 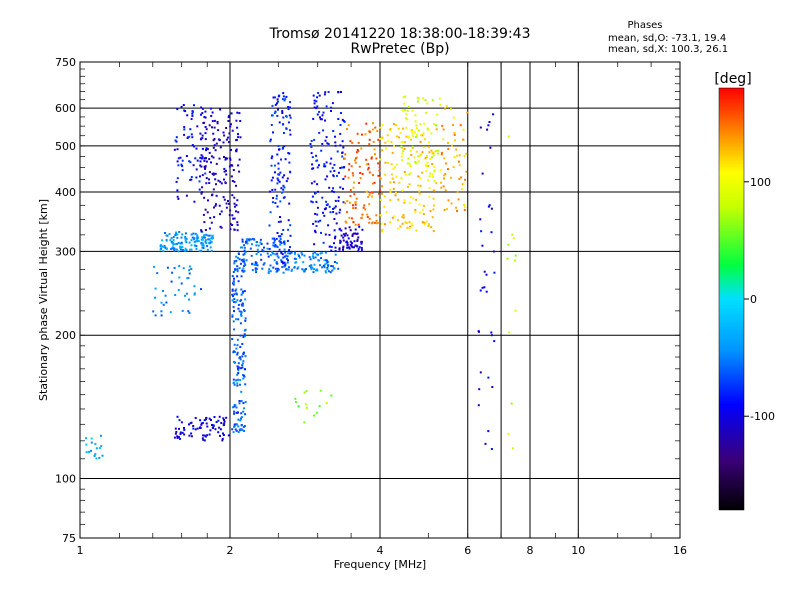 What do you see at coordinates (760, 182) in the screenshot?
I see `colorbar-tick-label: 100` at bounding box center [760, 182].